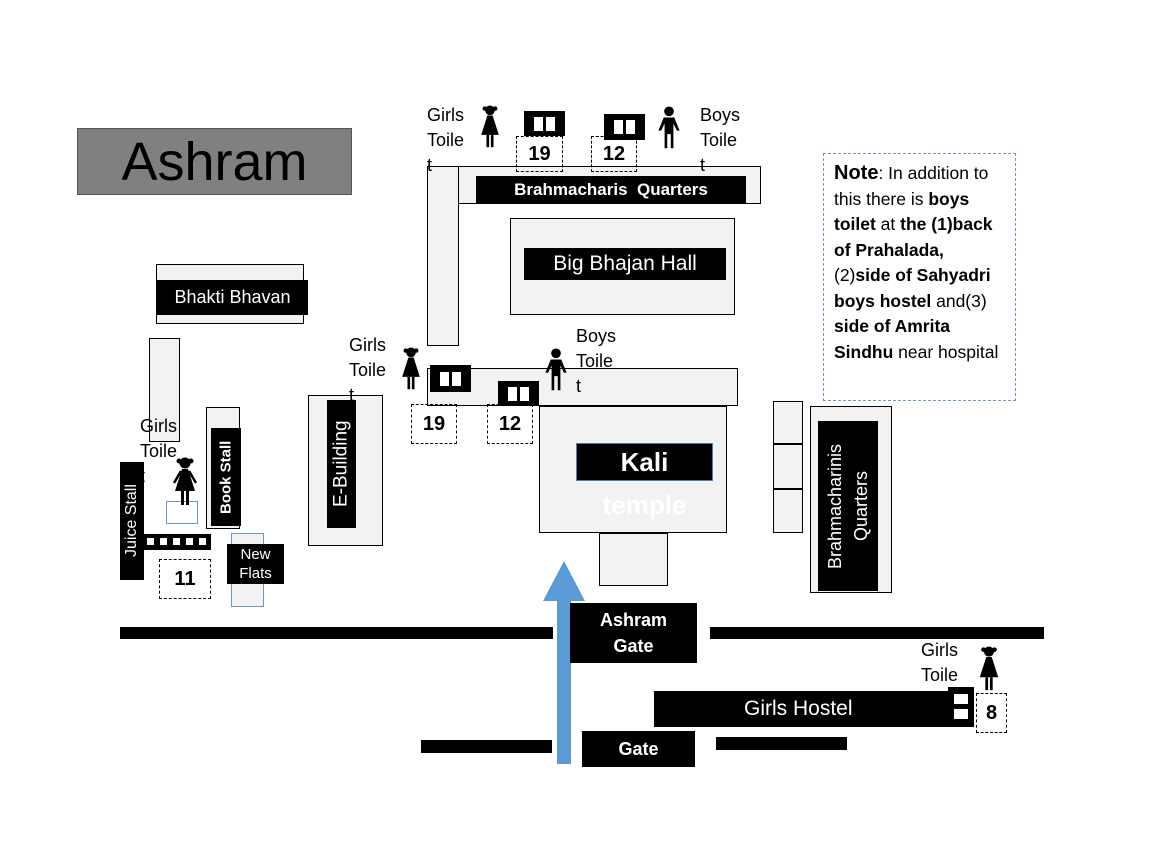  What do you see at coordinates (450, 378) in the screenshot?
I see `mid-girls-toilet-icon` at bounding box center [450, 378].